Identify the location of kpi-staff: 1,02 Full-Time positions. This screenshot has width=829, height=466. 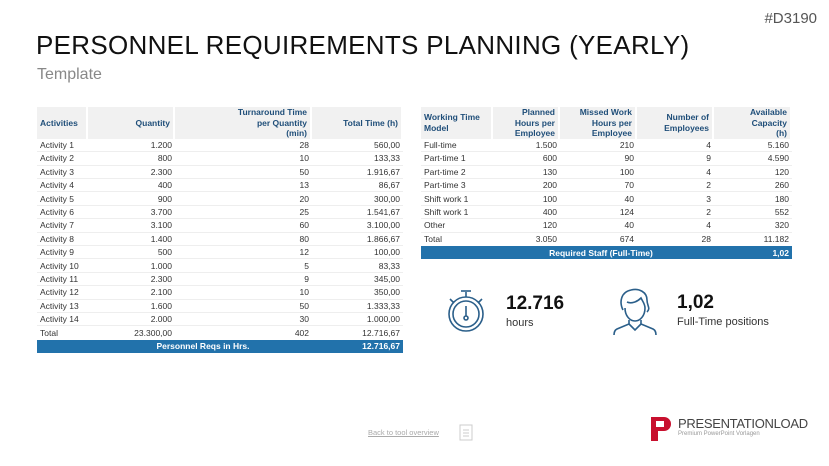
(689, 310).